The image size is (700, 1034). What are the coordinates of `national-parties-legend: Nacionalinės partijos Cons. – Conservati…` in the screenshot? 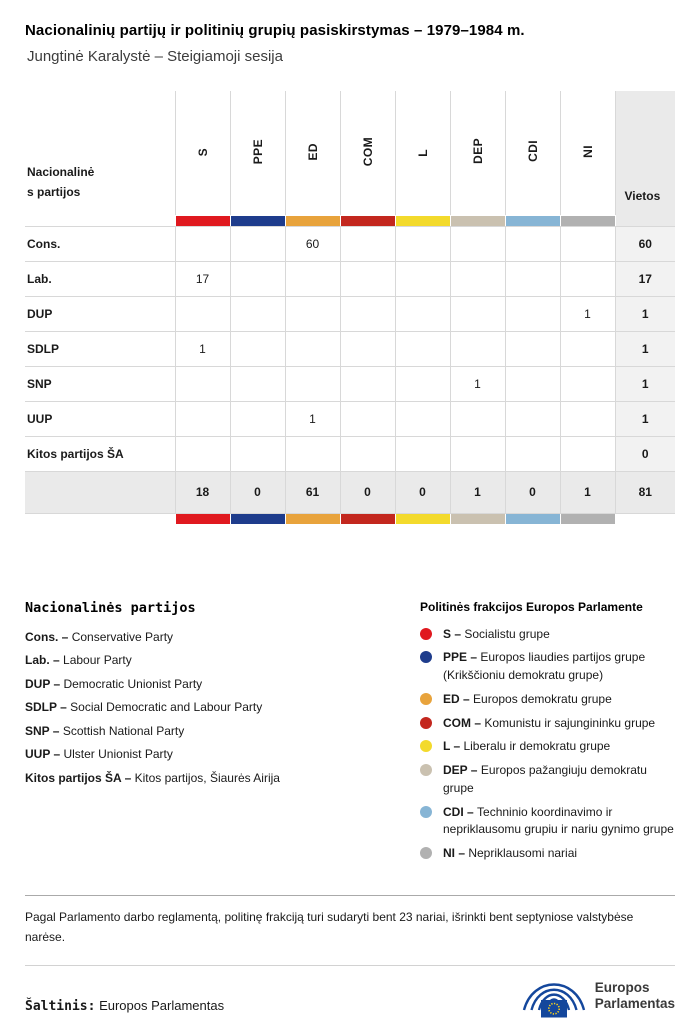 It's located at (222, 734).